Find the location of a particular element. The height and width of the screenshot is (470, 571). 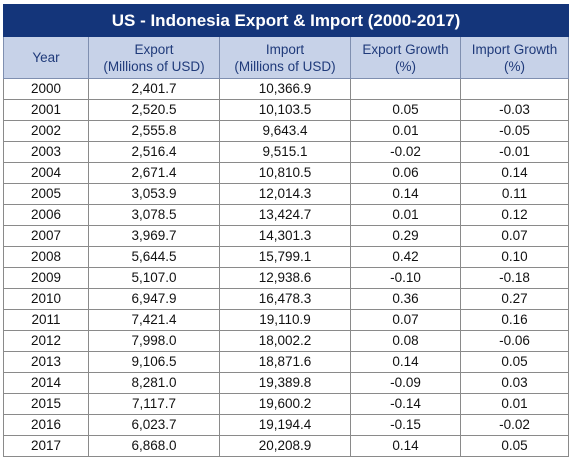

cell-export-growth: 0.05 is located at coordinates (405, 110).